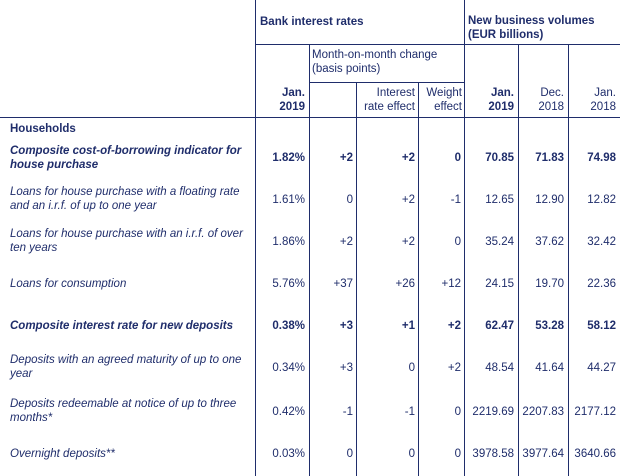  I want to click on header-weight-effect: Weight effect, so click(444, 100).